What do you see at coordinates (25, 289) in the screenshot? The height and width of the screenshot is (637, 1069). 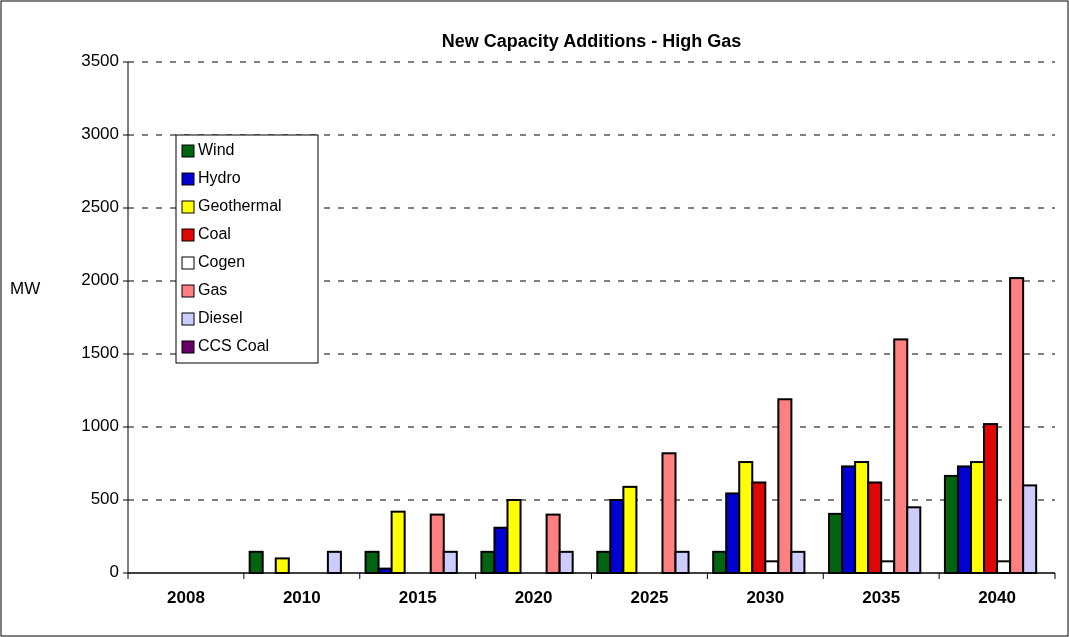 I see `y-axis-title: MW` at bounding box center [25, 289].